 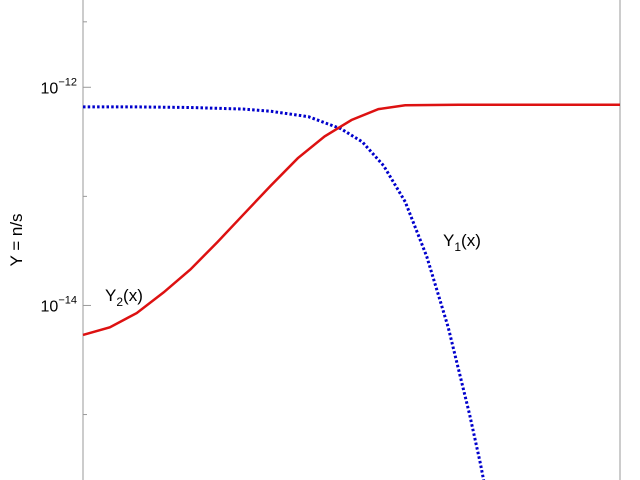 What do you see at coordinates (293, 270) in the screenshot?
I see `curve-labels: Y1(x) Y2(x)` at bounding box center [293, 270].